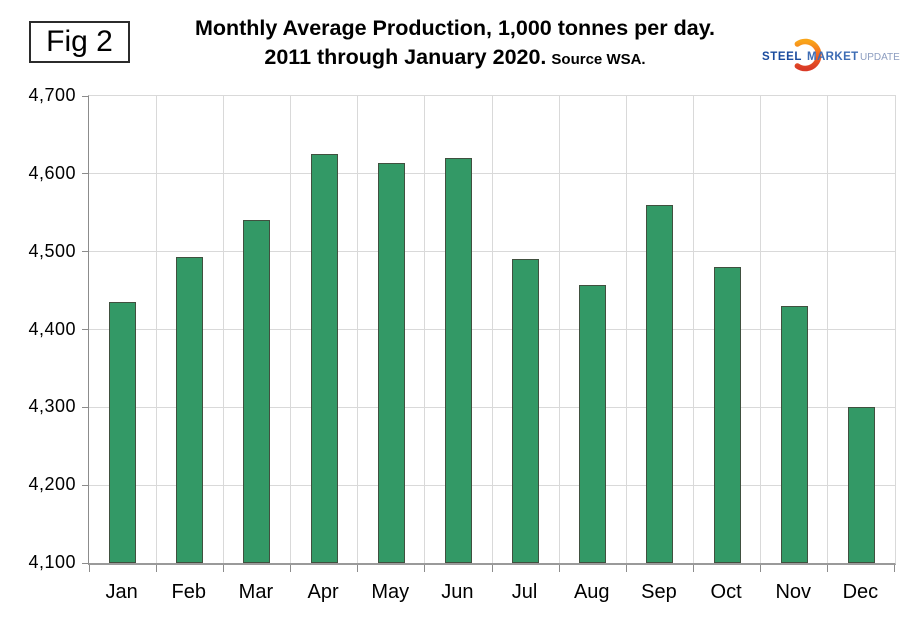  Describe the element at coordinates (860, 592) in the screenshot. I see `x-tick-label-dec: Dec` at that location.